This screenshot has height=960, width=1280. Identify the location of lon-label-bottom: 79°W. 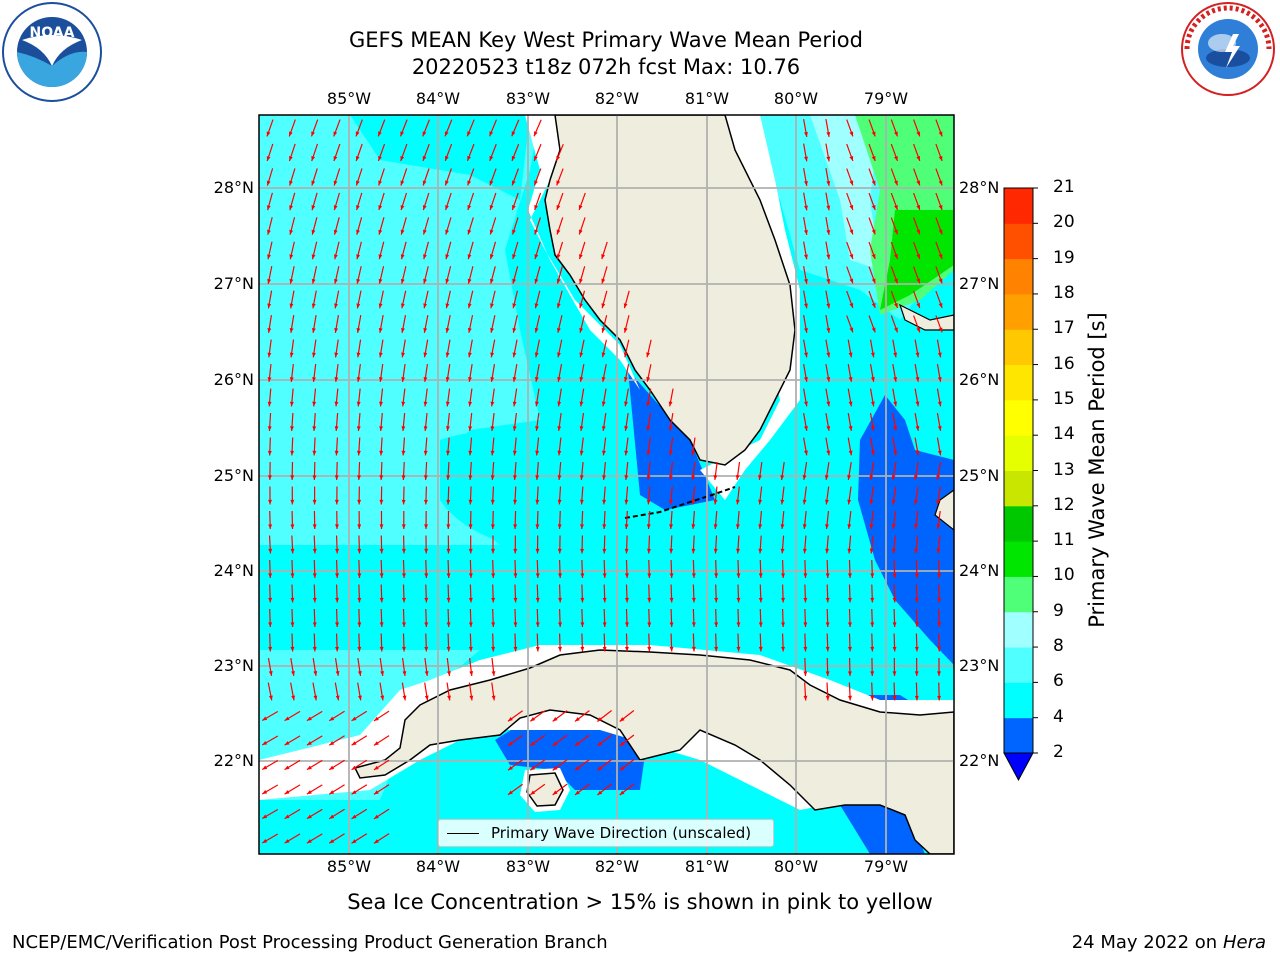
(886, 866).